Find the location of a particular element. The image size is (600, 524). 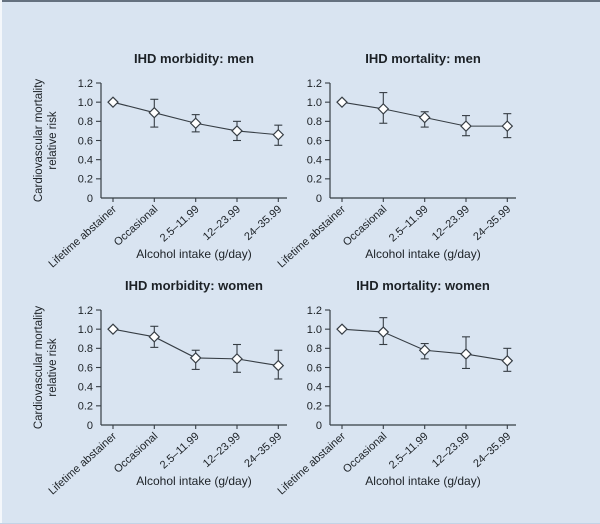

chart-title: IHD mortality: men is located at coordinates (423, 58).